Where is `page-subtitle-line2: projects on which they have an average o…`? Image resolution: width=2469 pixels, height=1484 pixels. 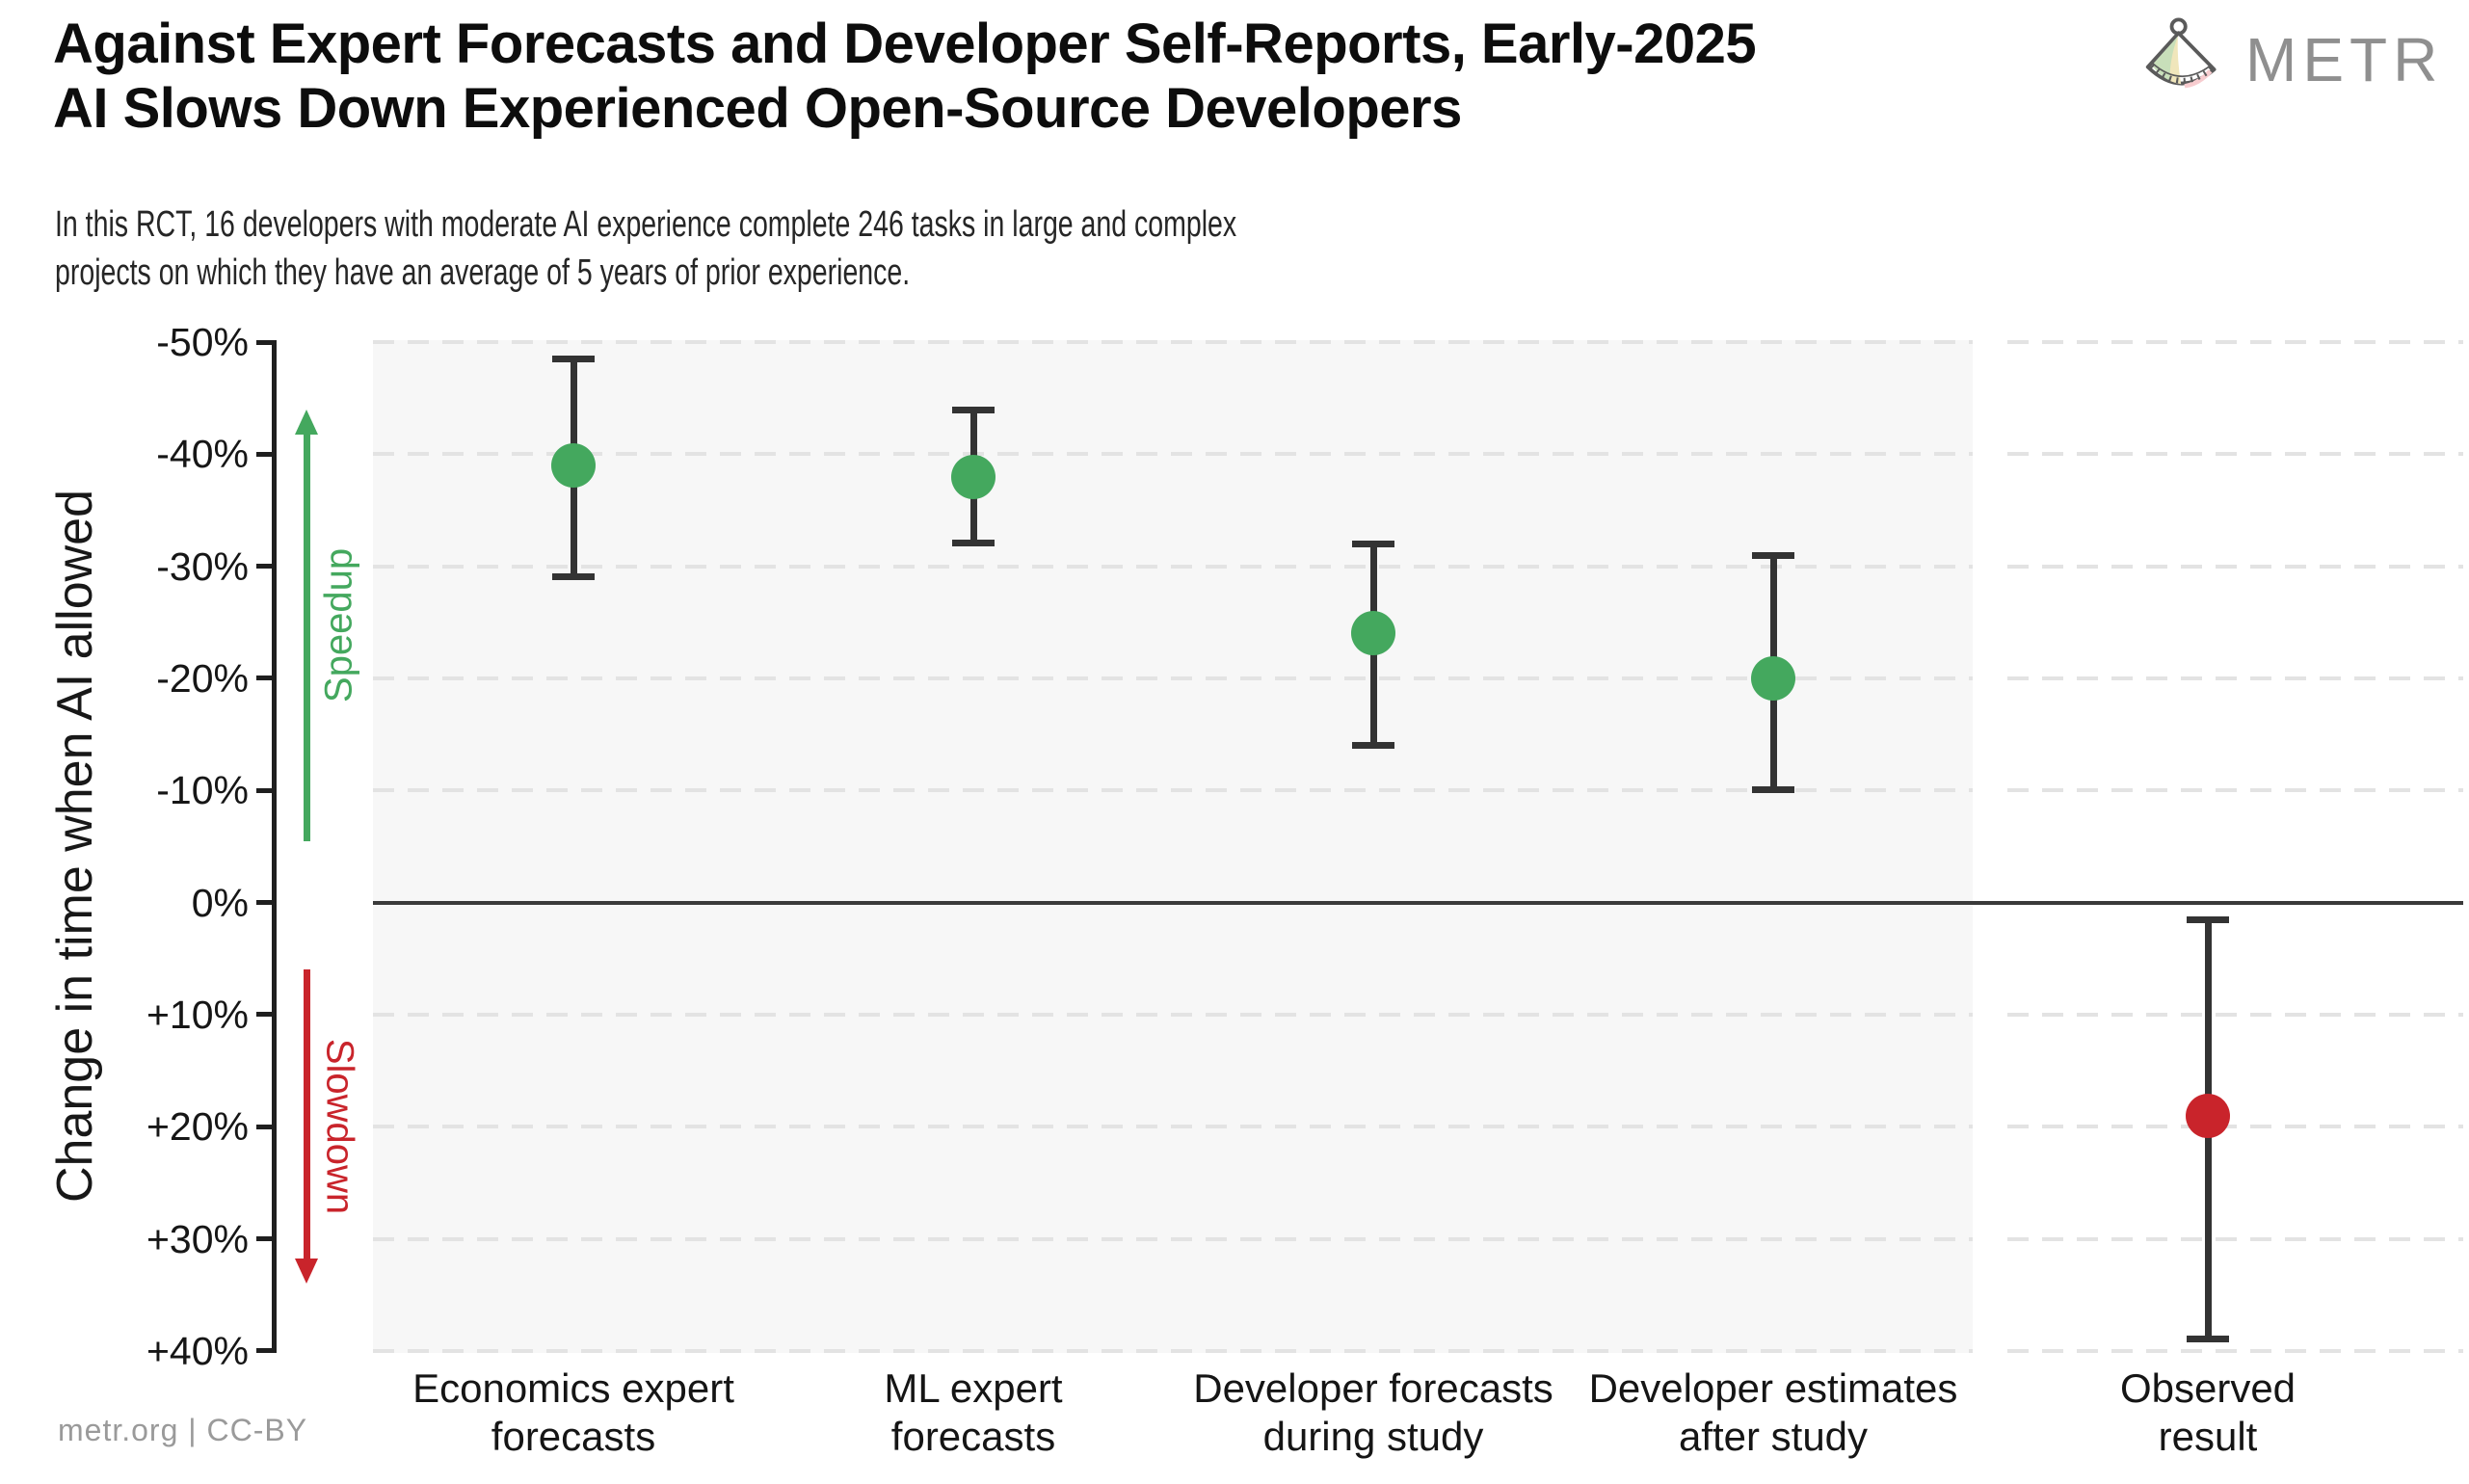 page-subtitle-line2: projects on which they have an average o… is located at coordinates (483, 272).